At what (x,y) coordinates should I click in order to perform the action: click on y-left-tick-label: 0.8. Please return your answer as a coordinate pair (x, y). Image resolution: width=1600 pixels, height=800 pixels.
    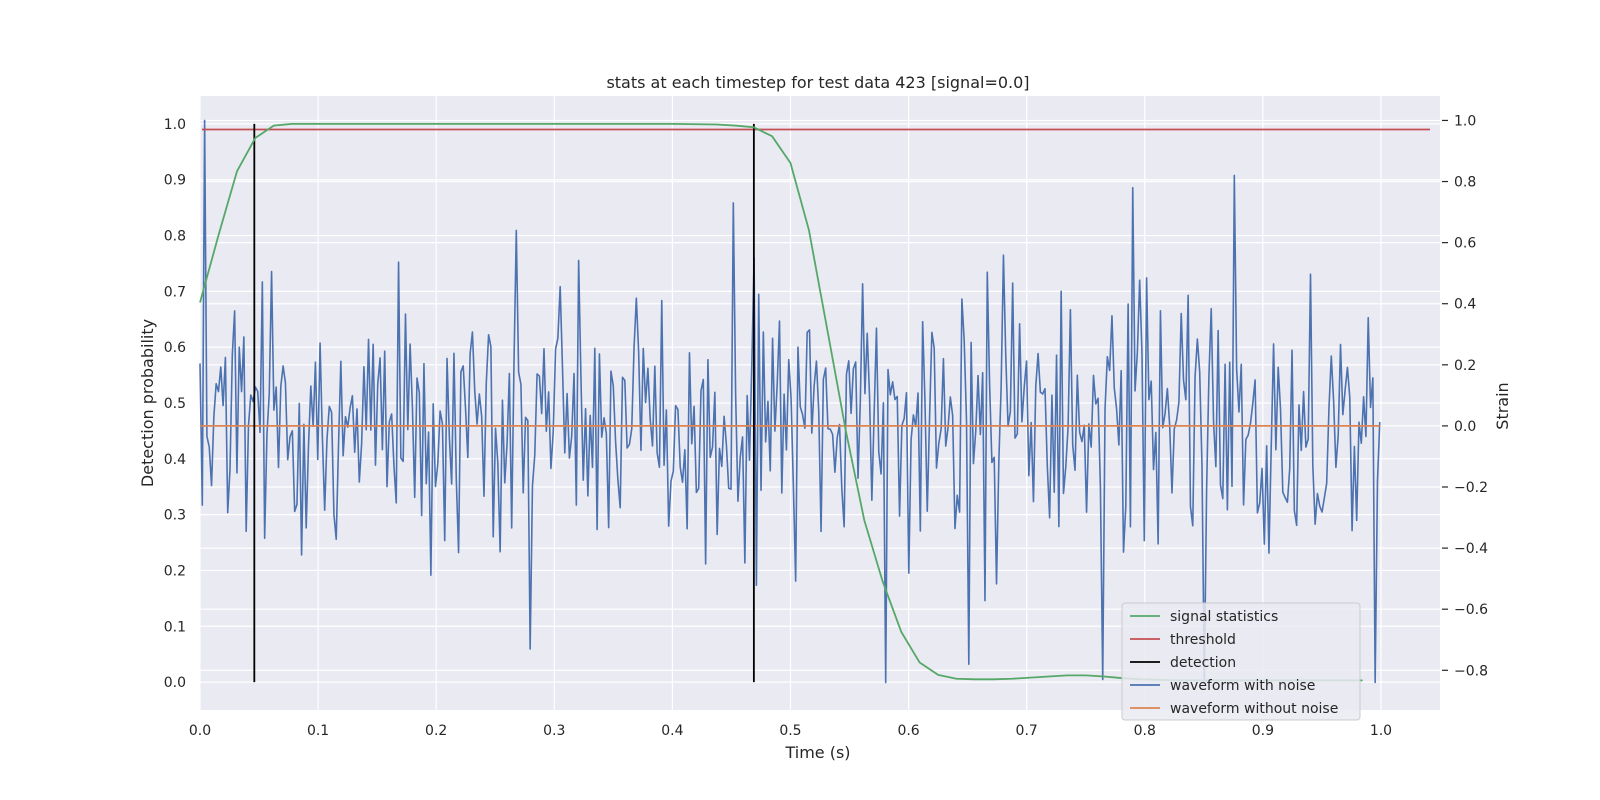
    Looking at the image, I should click on (175, 237).